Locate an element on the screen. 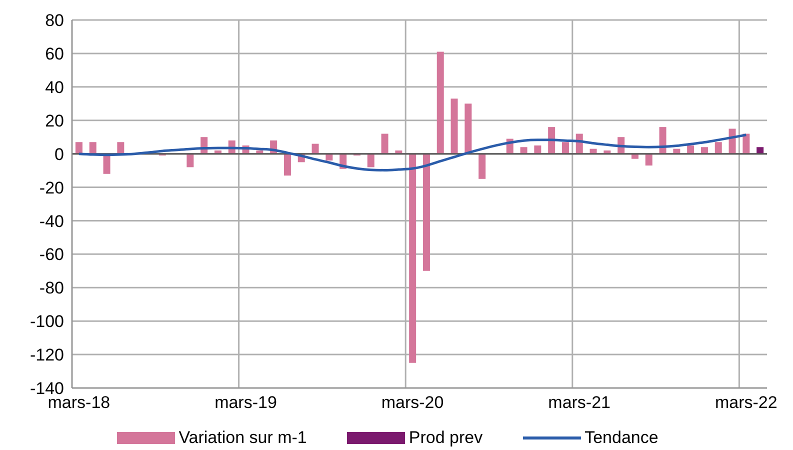 The width and height of the screenshot is (793, 450). y-tick-label: -60 is located at coordinates (51, 254).